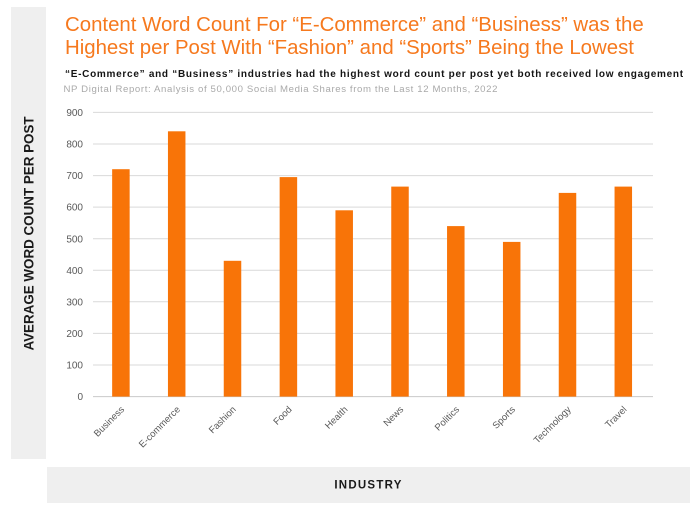  I want to click on svg-text: 300, so click(74, 302).